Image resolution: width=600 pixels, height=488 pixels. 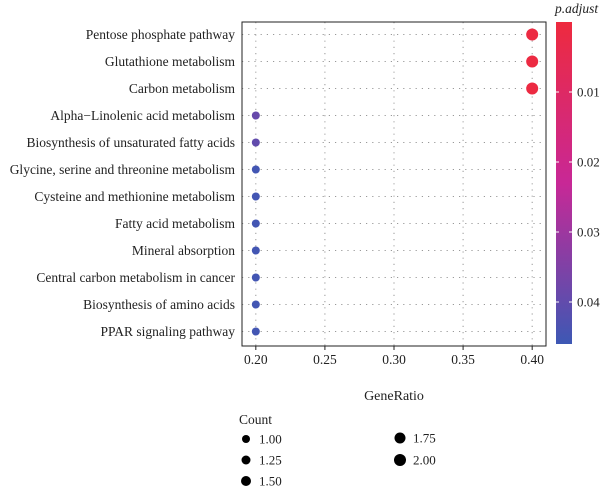 I want to click on x-tick-label: 0.25, so click(x=325, y=359).